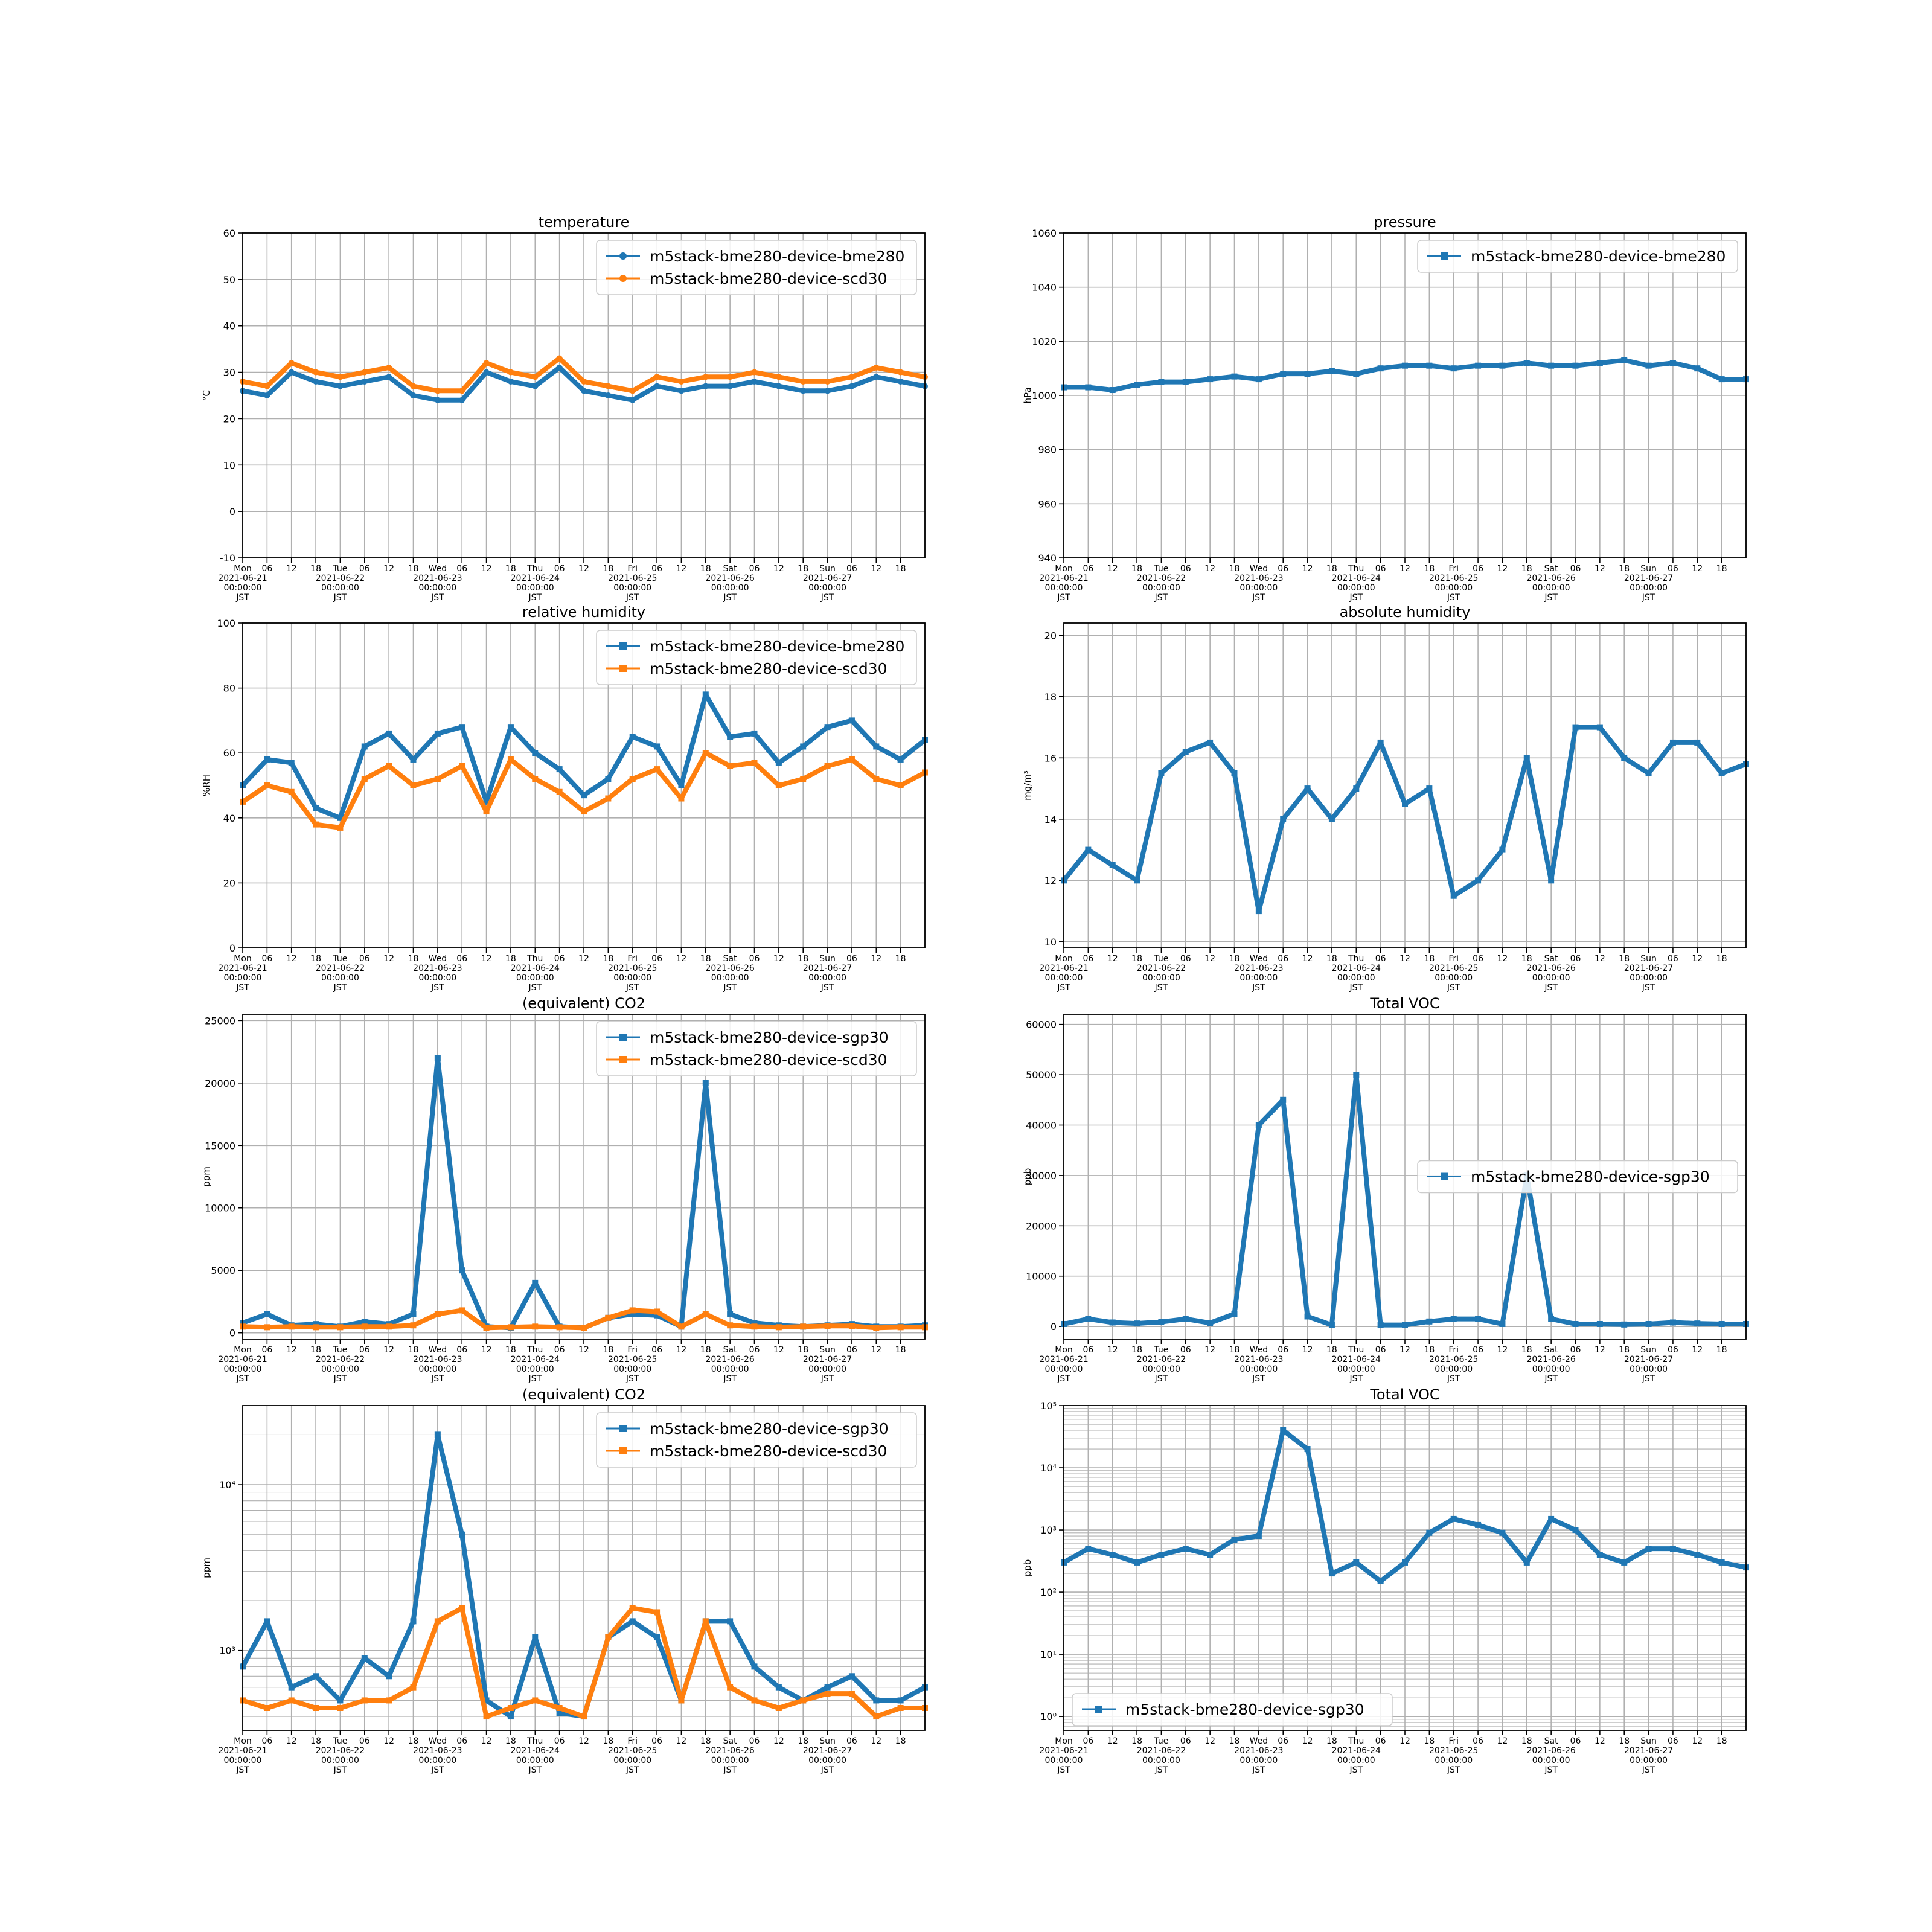  What do you see at coordinates (583, 1004) in the screenshot?
I see `chart-title: (equivalent) CO2` at bounding box center [583, 1004].